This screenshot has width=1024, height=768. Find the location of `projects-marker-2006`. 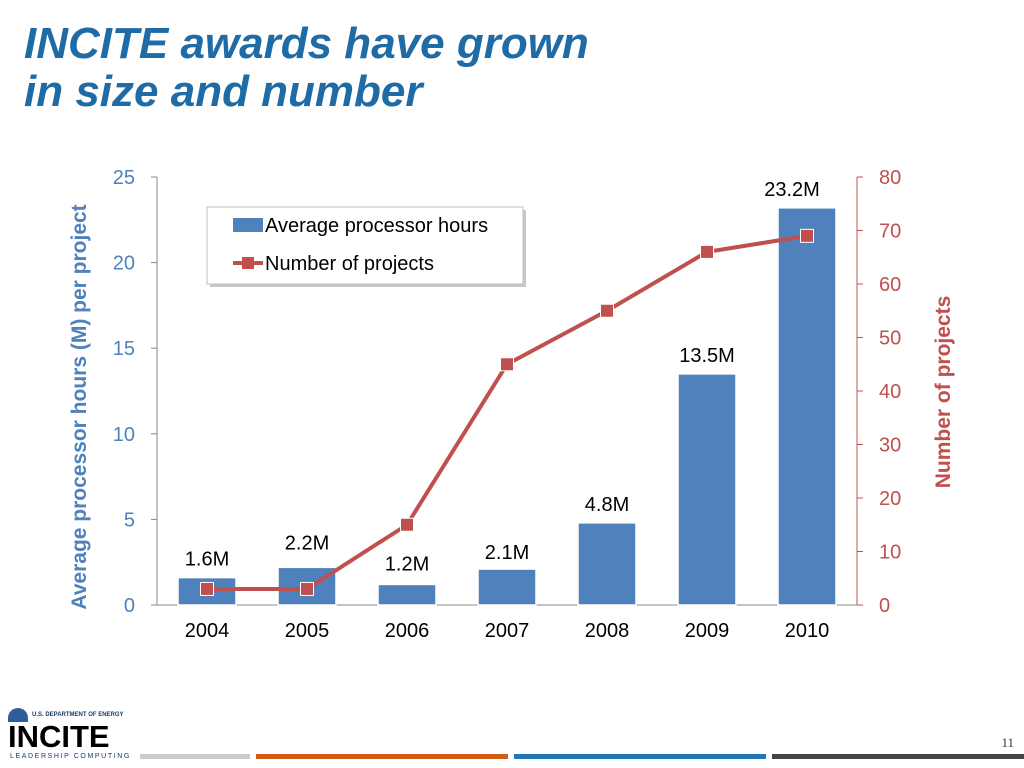

projects-marker-2006 is located at coordinates (407, 524).